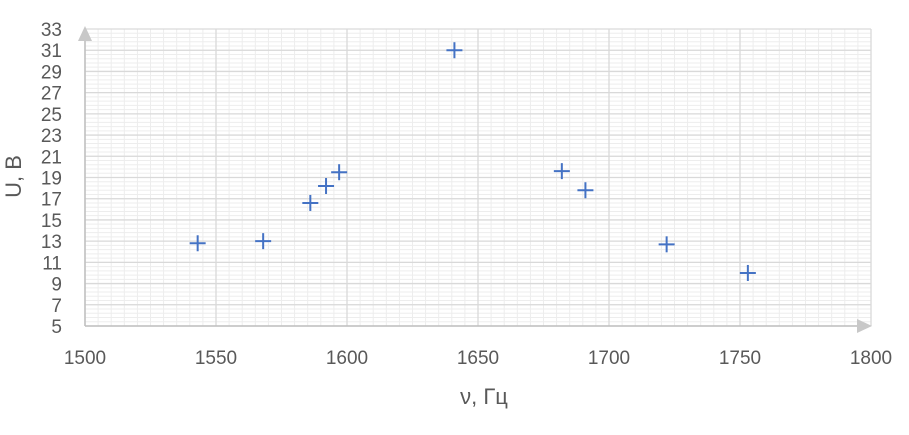 Image resolution: width=909 pixels, height=435 pixels. What do you see at coordinates (740, 358) in the screenshot?
I see `x-tick-label: 1750` at bounding box center [740, 358].